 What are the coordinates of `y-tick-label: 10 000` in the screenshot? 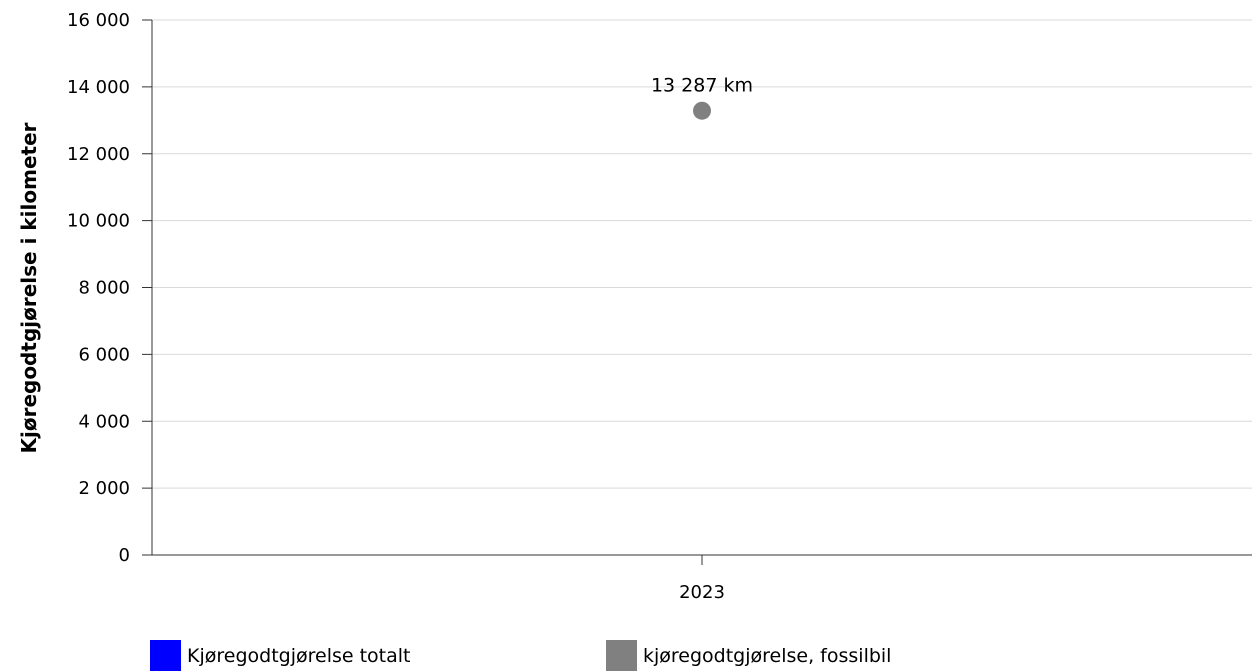 It's located at (98, 221).